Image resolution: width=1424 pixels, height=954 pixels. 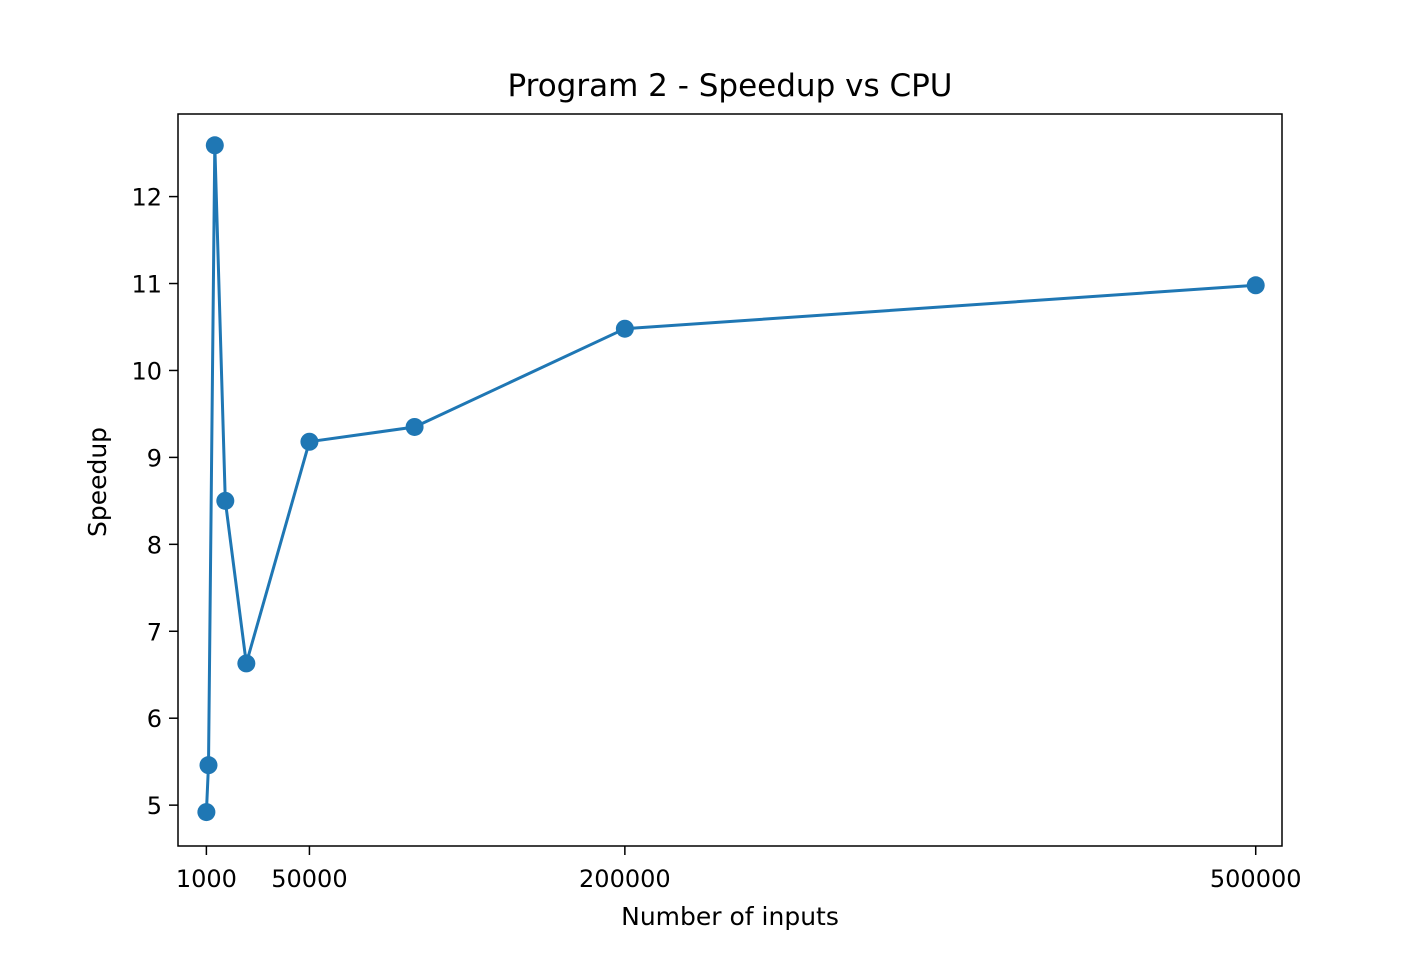 I want to click on y-tick-label: 7, so click(x=154, y=632).